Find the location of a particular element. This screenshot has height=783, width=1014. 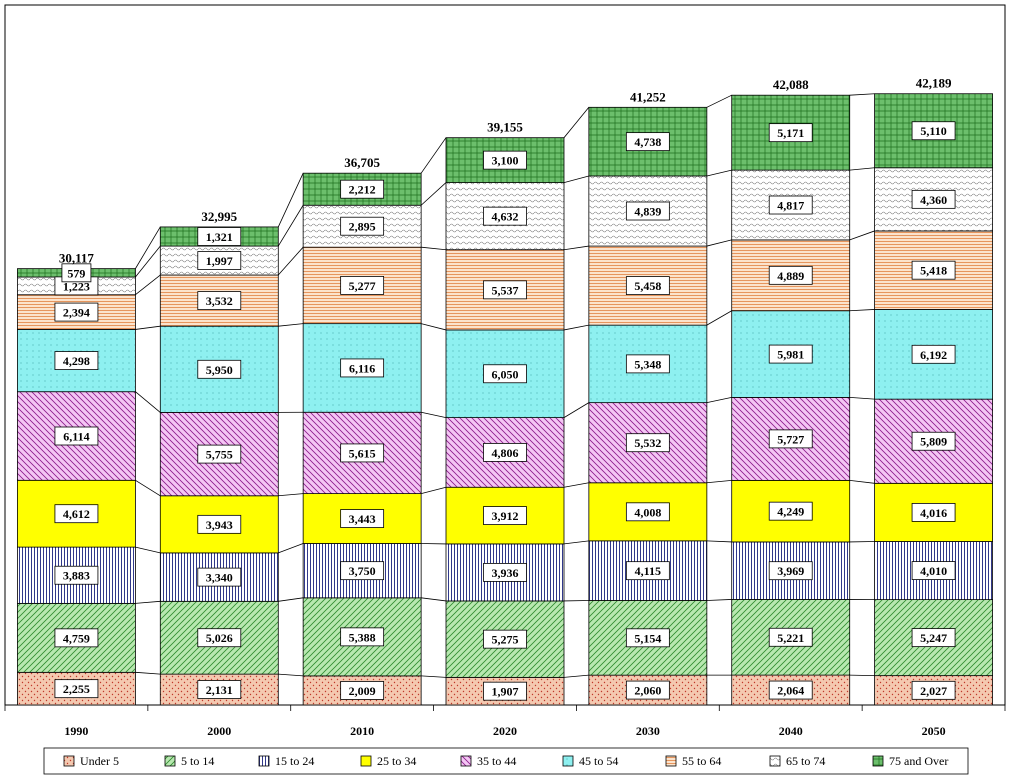

data-label: 3,883 is located at coordinates (76, 575).